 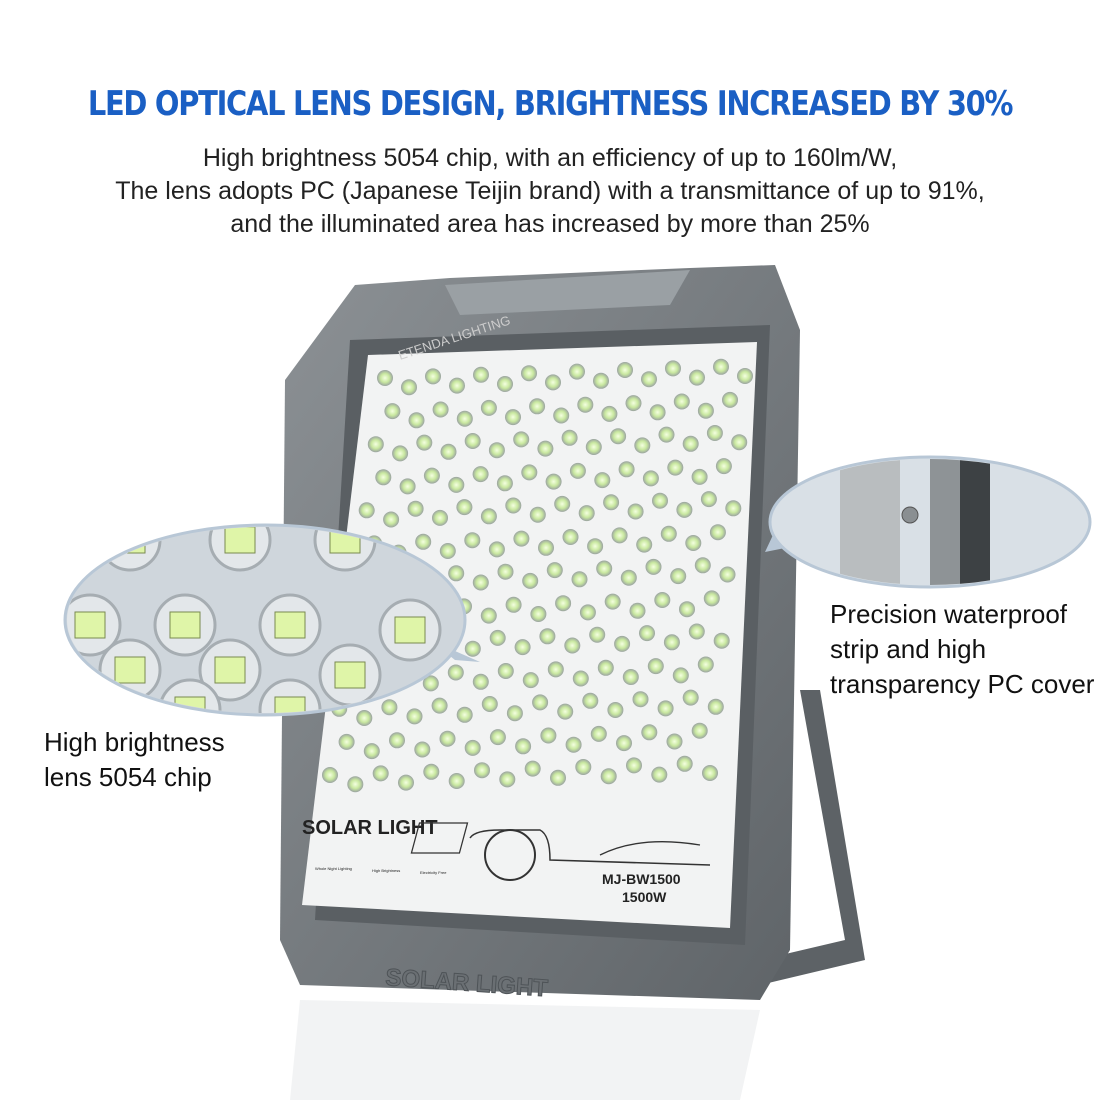 I want to click on feature-whole-night: Whole Night Lighting, so click(x=333, y=868).